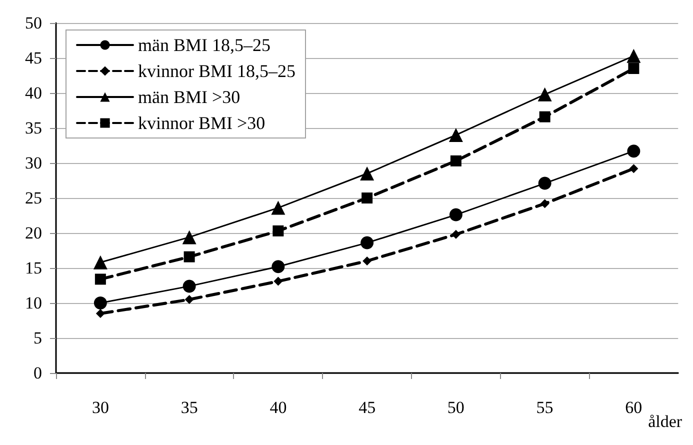 The image size is (693, 445). Describe the element at coordinates (33, 128) in the screenshot. I see `y-tick-label: 35` at that location.